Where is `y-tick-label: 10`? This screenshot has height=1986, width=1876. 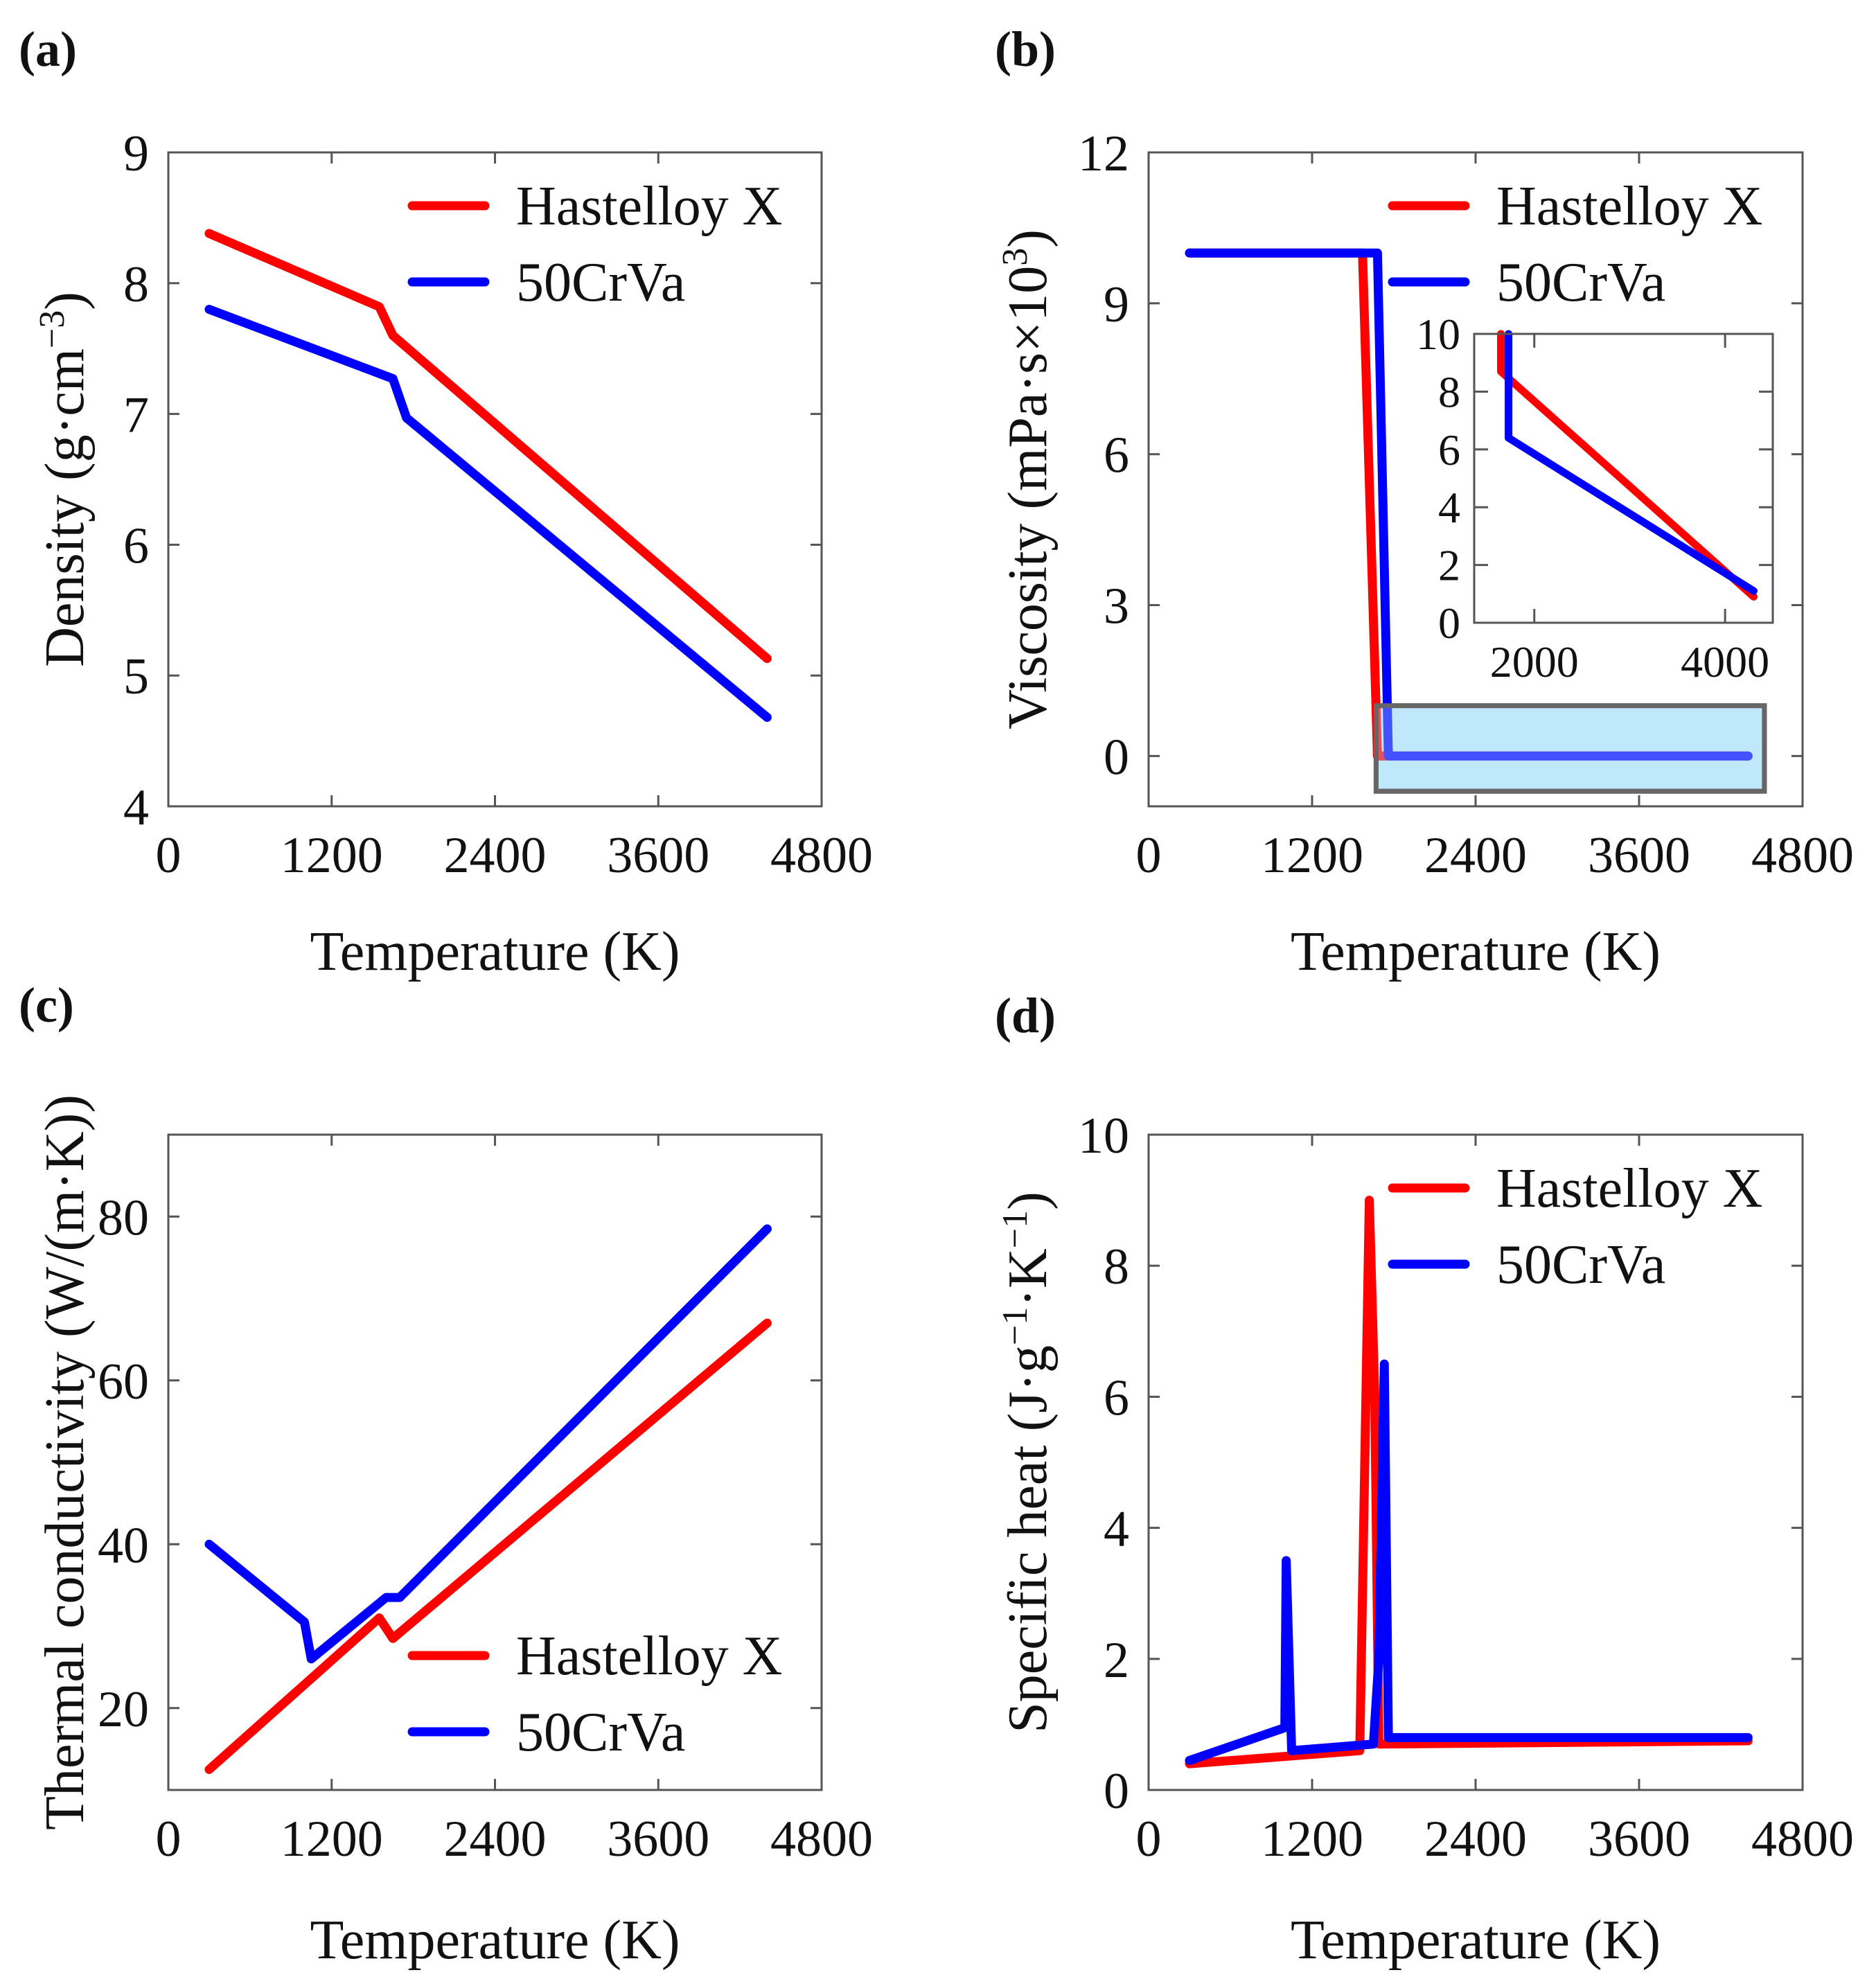
y-tick-label: 10 is located at coordinates (1104, 1136).